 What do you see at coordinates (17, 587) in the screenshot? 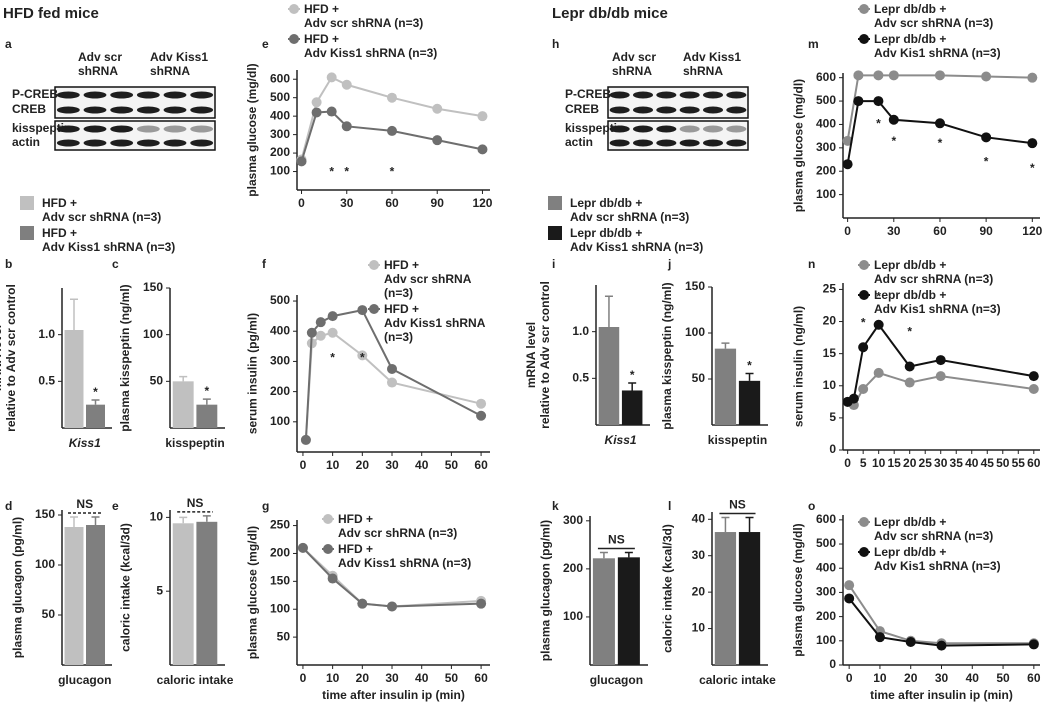
I see `y-axis-label: plasma glucagon (pg/ml)` at bounding box center [17, 587].